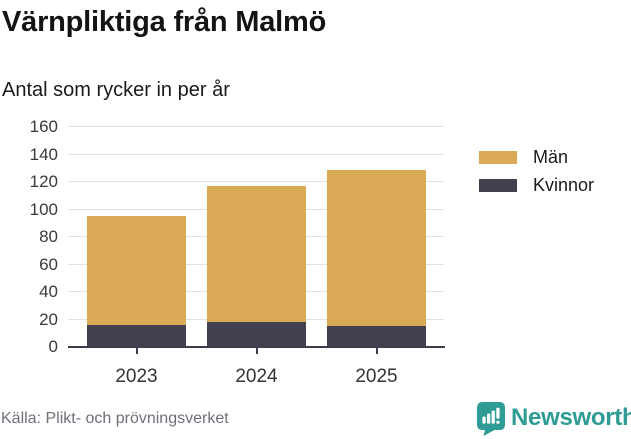 The height and width of the screenshot is (439, 631). I want to click on legend-label: Män, so click(551, 157).